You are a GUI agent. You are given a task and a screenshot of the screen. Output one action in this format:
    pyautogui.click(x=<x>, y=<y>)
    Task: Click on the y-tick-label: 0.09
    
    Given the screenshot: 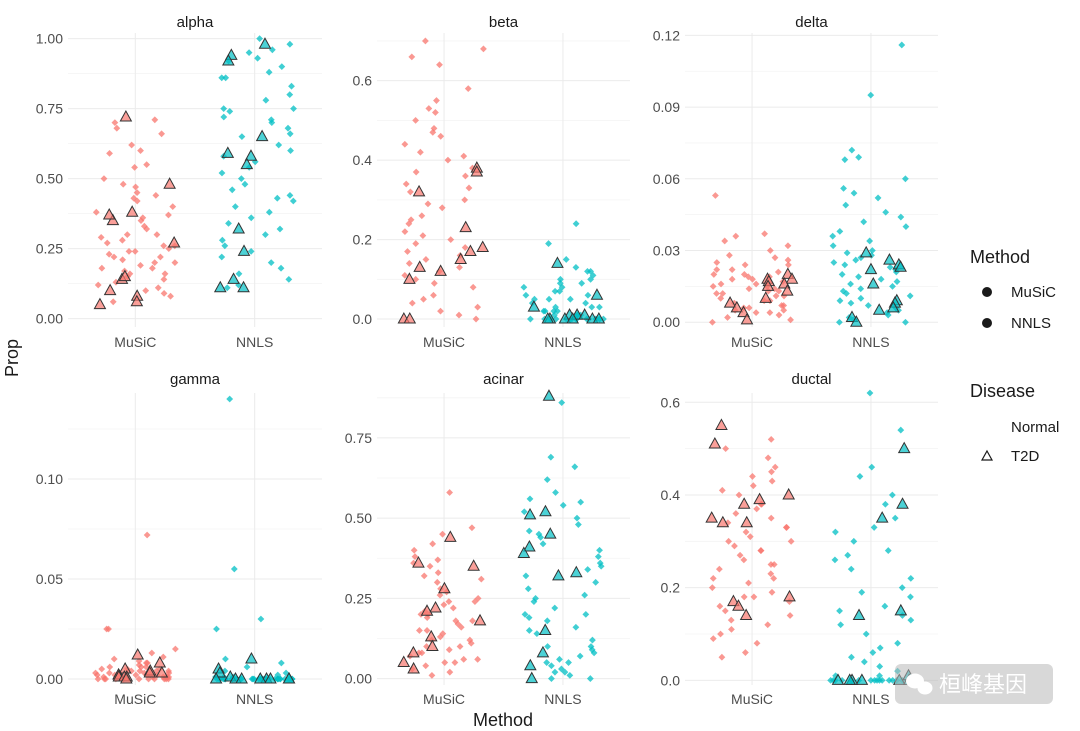 What is the action you would take?
    pyautogui.click(x=666, y=107)
    